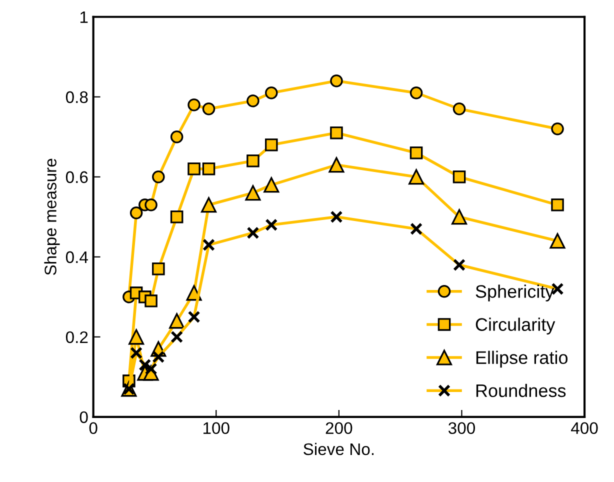 The width and height of the screenshot is (614, 482). Describe the element at coordinates (339, 428) in the screenshot. I see `x-tick-label: 200` at that location.